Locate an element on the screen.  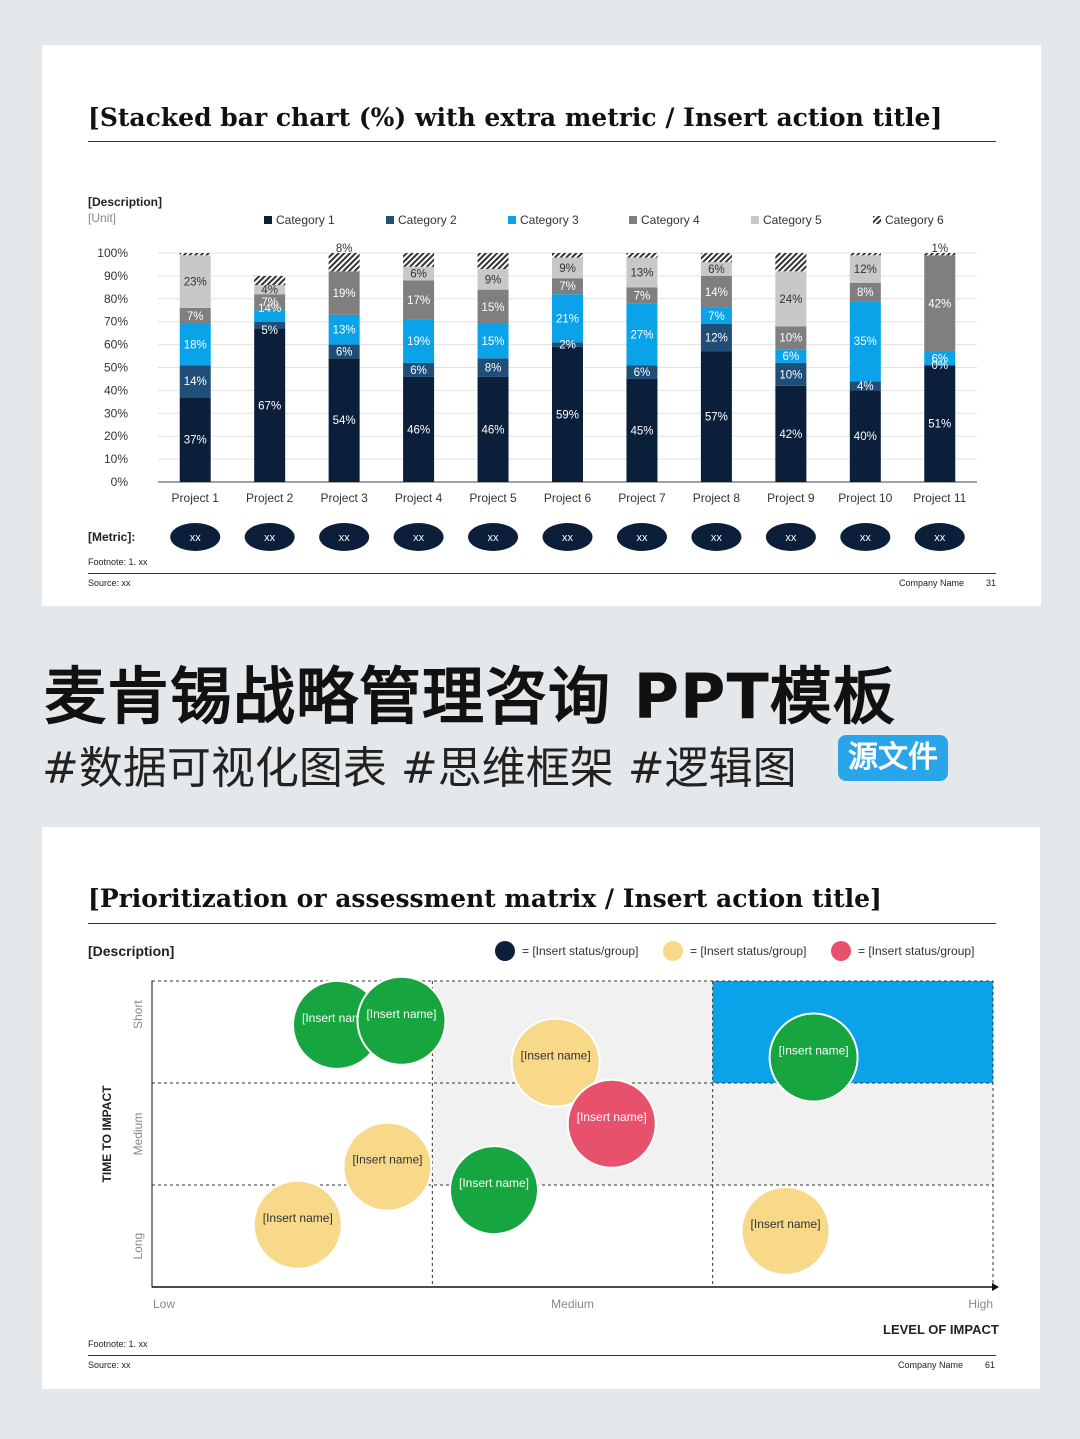
data-label: 54% is located at coordinates (344, 421).